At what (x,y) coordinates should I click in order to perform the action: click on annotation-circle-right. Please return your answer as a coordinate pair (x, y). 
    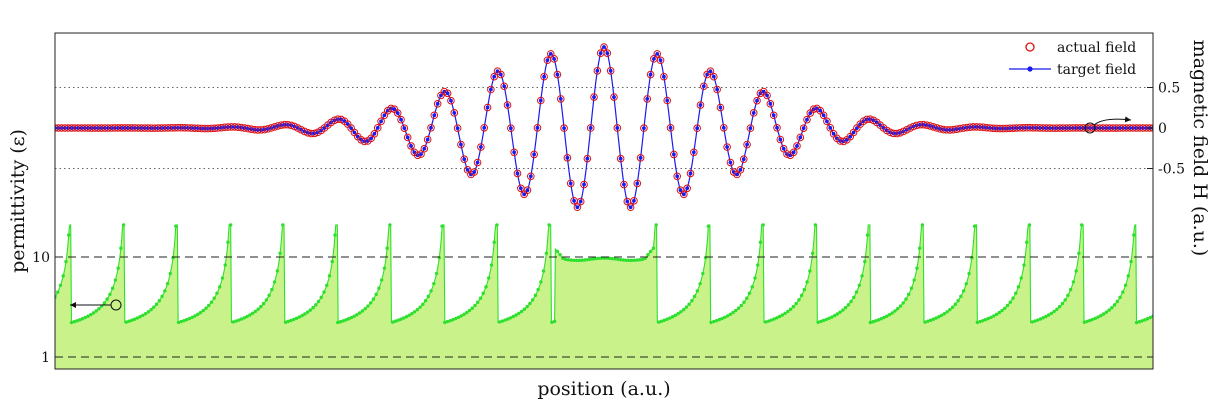
    Looking at the image, I should click on (1090, 128).